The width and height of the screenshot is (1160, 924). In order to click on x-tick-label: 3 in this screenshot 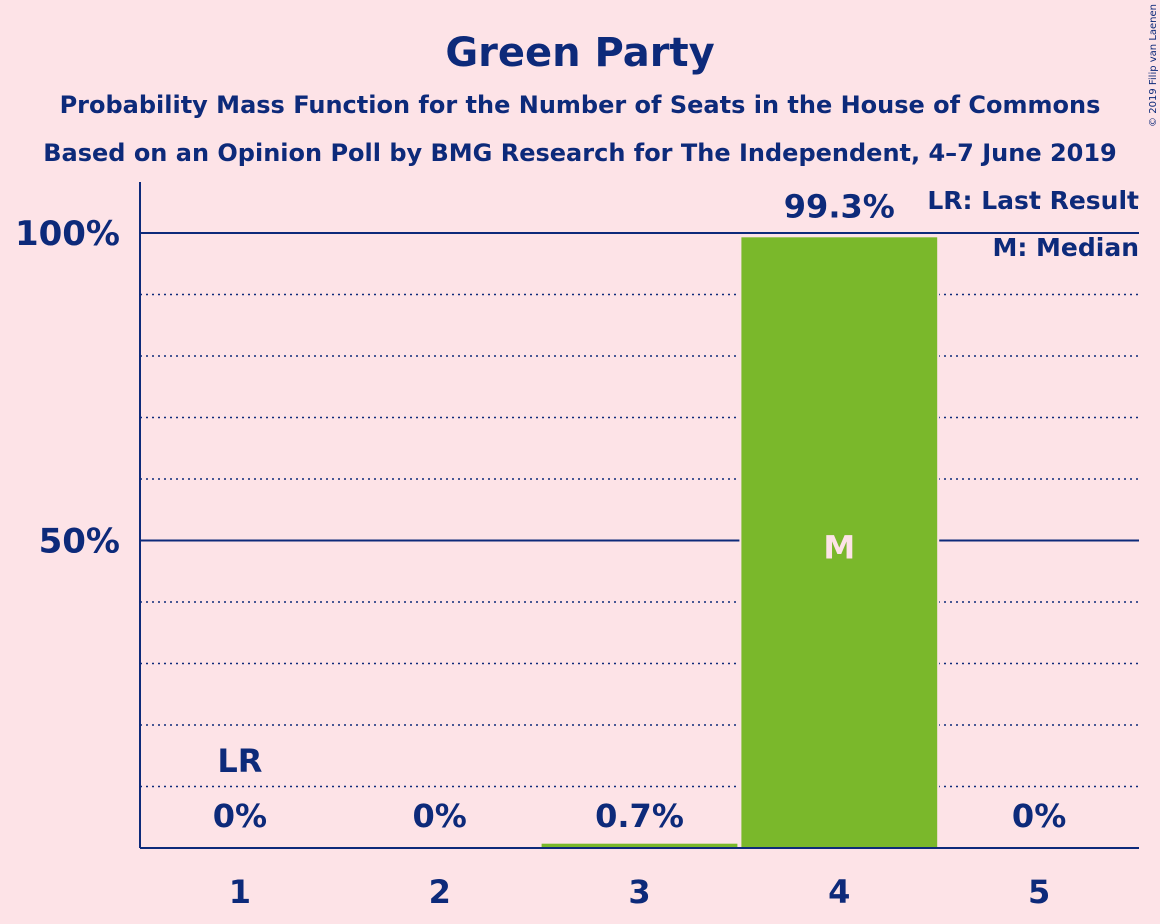, I will do `click(639, 892)`.